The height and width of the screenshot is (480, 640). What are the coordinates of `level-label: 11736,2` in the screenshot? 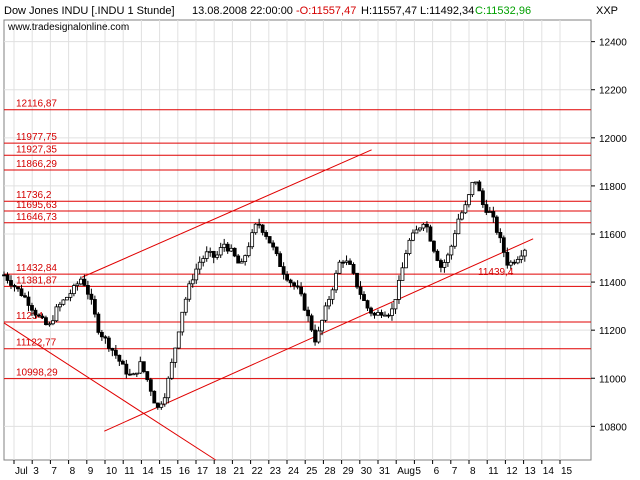 It's located at (34, 195).